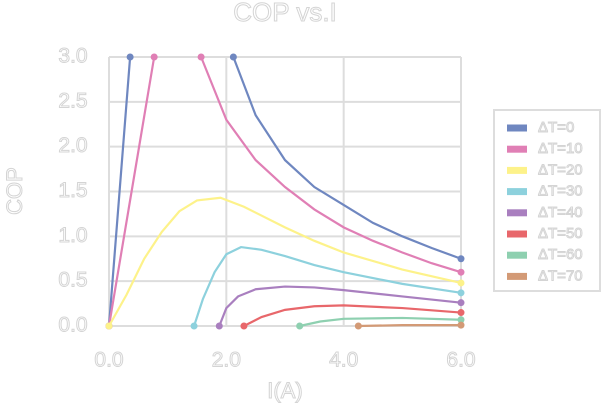 Image resolution: width=612 pixels, height=407 pixels. I want to click on legend-label: ΔT=30, so click(560, 191).